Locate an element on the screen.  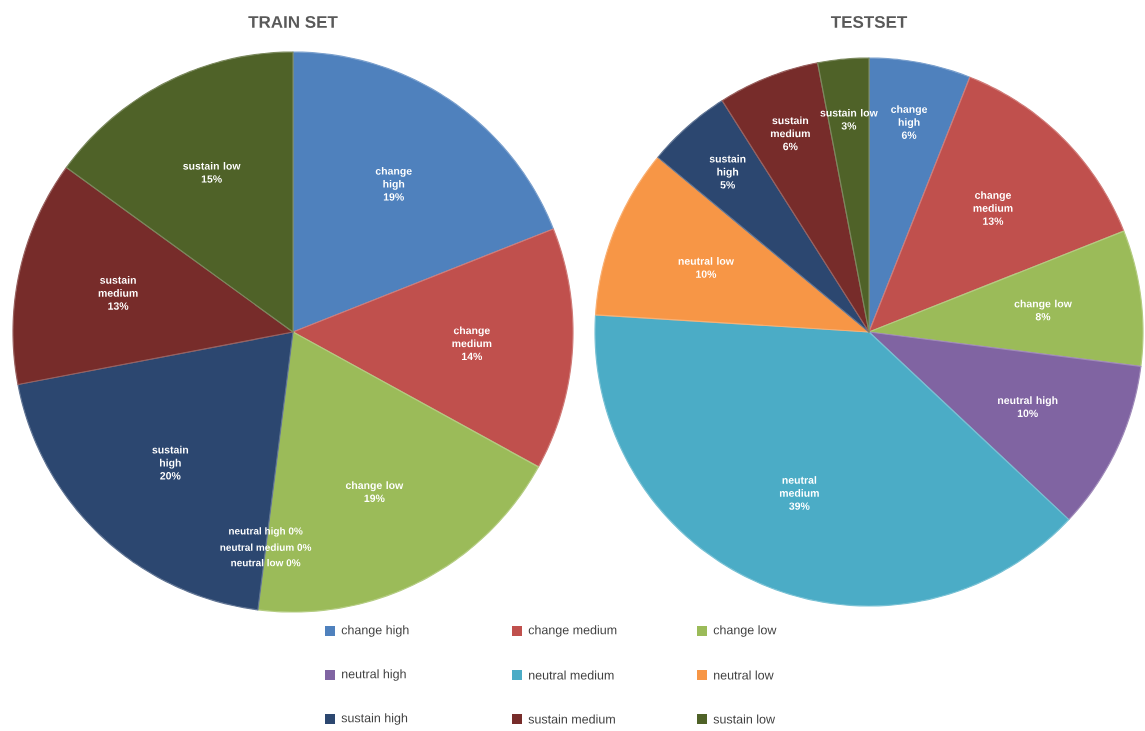
slice-label: neutral low is located at coordinates (706, 261).